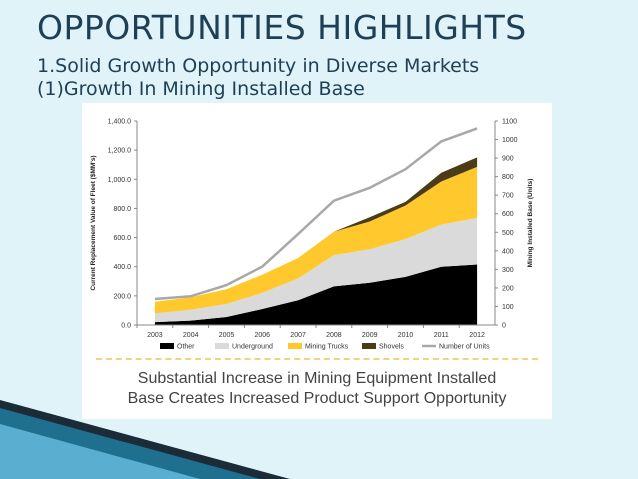 This screenshot has width=638, height=479. I want to click on x-tick-label: 2011, so click(441, 335).